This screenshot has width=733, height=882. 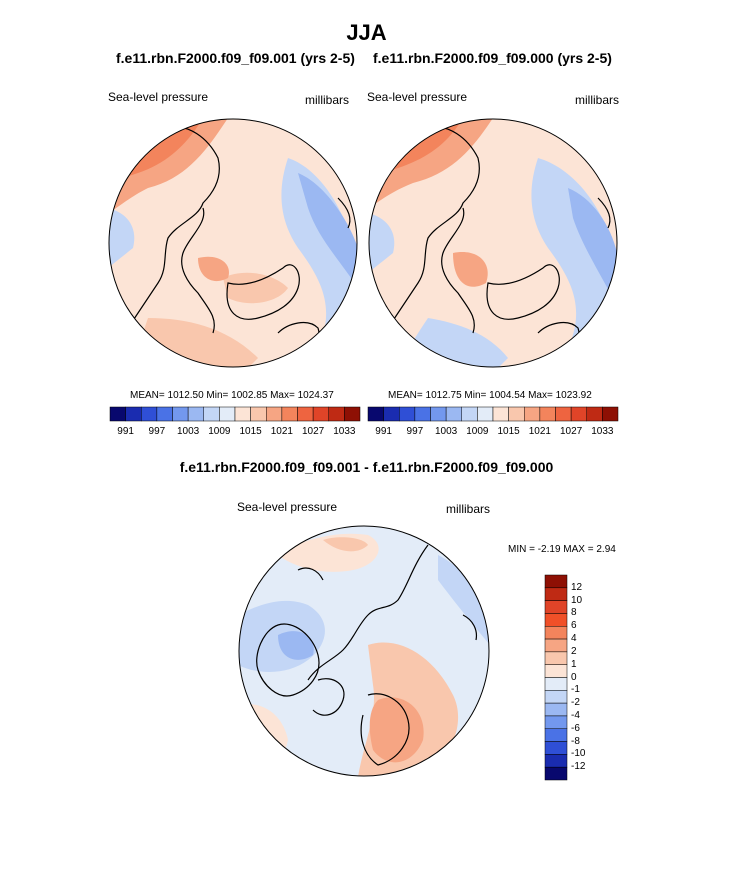 I want to click on colorbar-tick-label: 1, so click(x=574, y=664).